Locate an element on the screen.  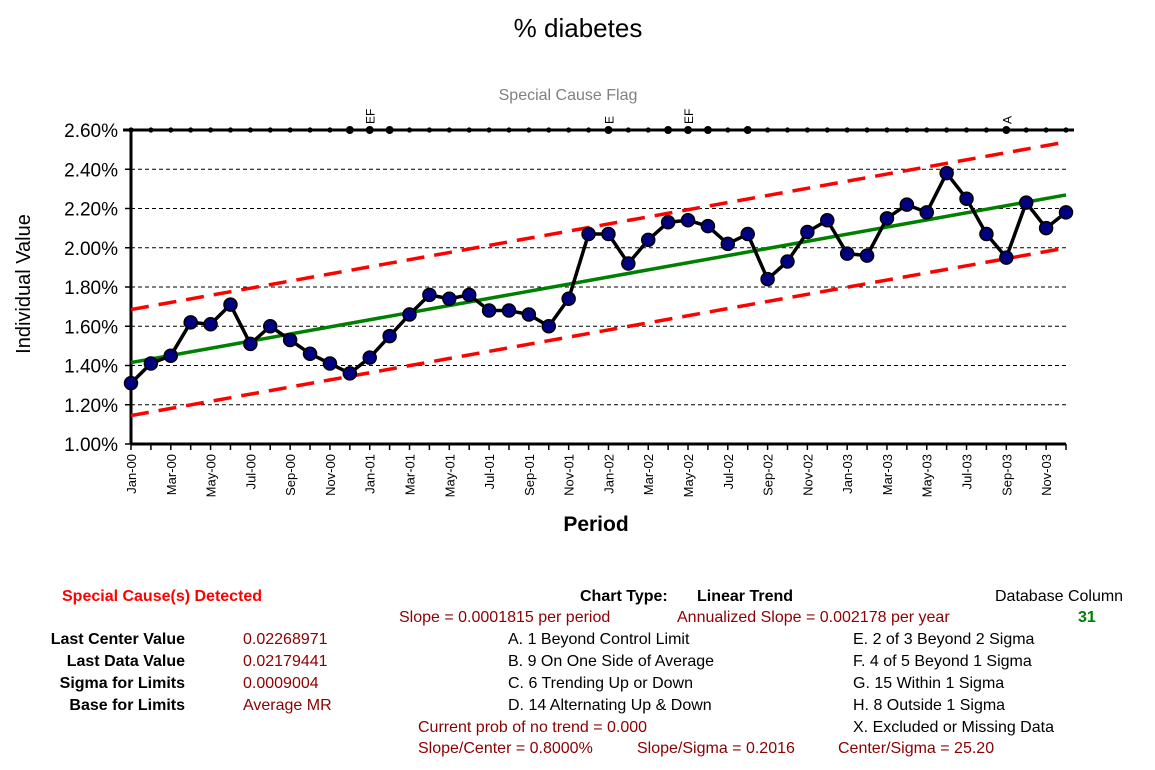
database-column-label: Database Column is located at coordinates (1059, 596).